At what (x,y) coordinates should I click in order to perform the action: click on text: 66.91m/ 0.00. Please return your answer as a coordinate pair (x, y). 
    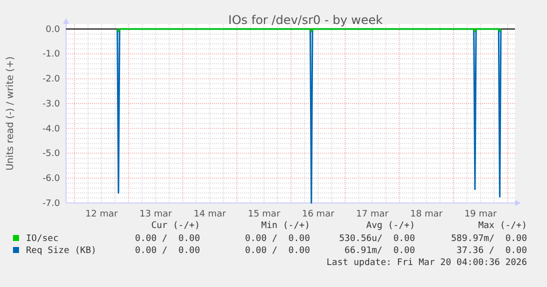
    Looking at the image, I should click on (379, 251).